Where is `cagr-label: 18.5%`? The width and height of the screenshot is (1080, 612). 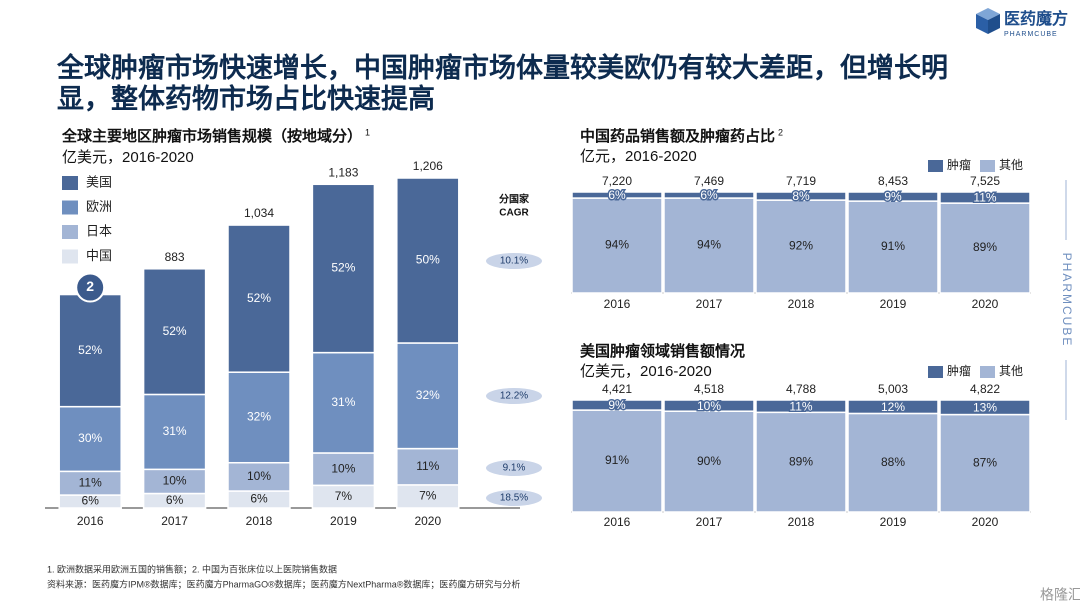 cagr-label: 18.5% is located at coordinates (514, 498).